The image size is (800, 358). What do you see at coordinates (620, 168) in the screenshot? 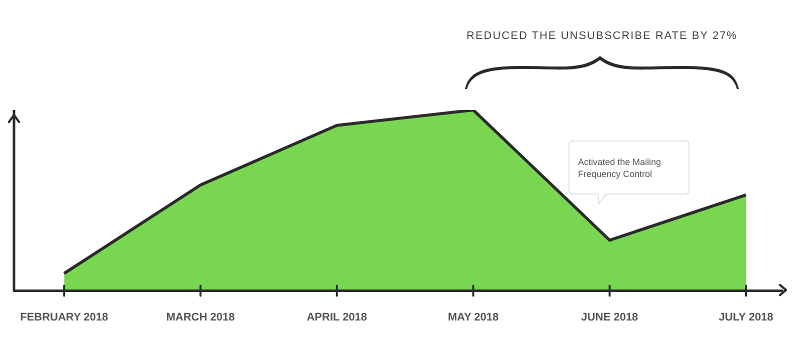
I see `annotation: Activated the Mailing Frequency Control` at bounding box center [620, 168].